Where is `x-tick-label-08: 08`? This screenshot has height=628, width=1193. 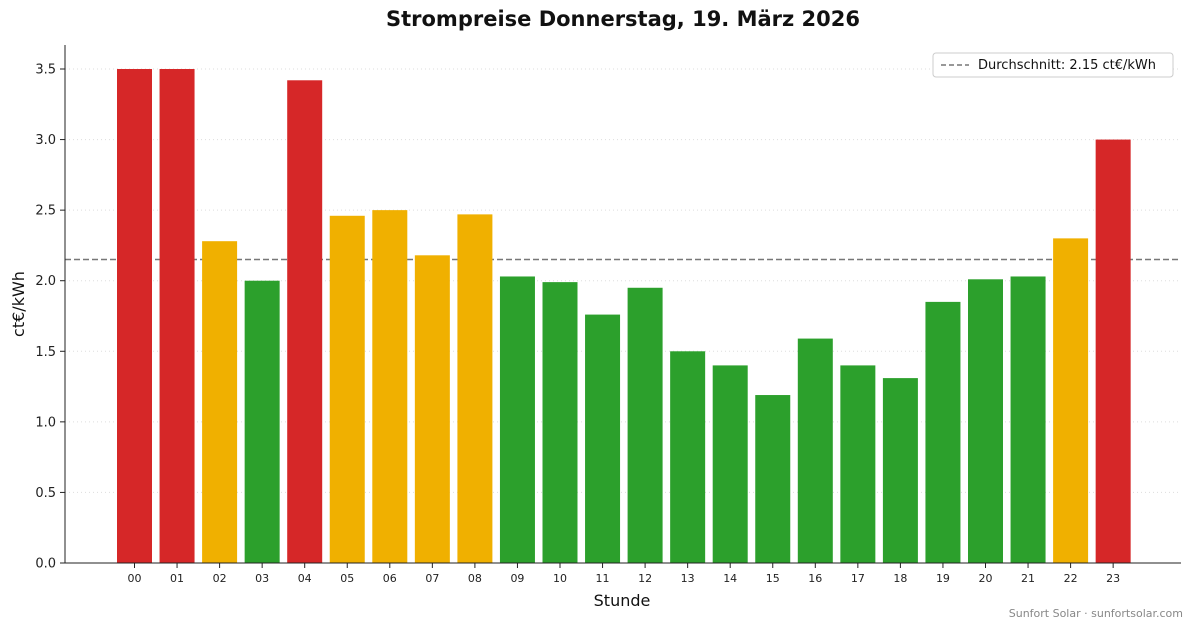
x-tick-label-08: 08 is located at coordinates (475, 578).